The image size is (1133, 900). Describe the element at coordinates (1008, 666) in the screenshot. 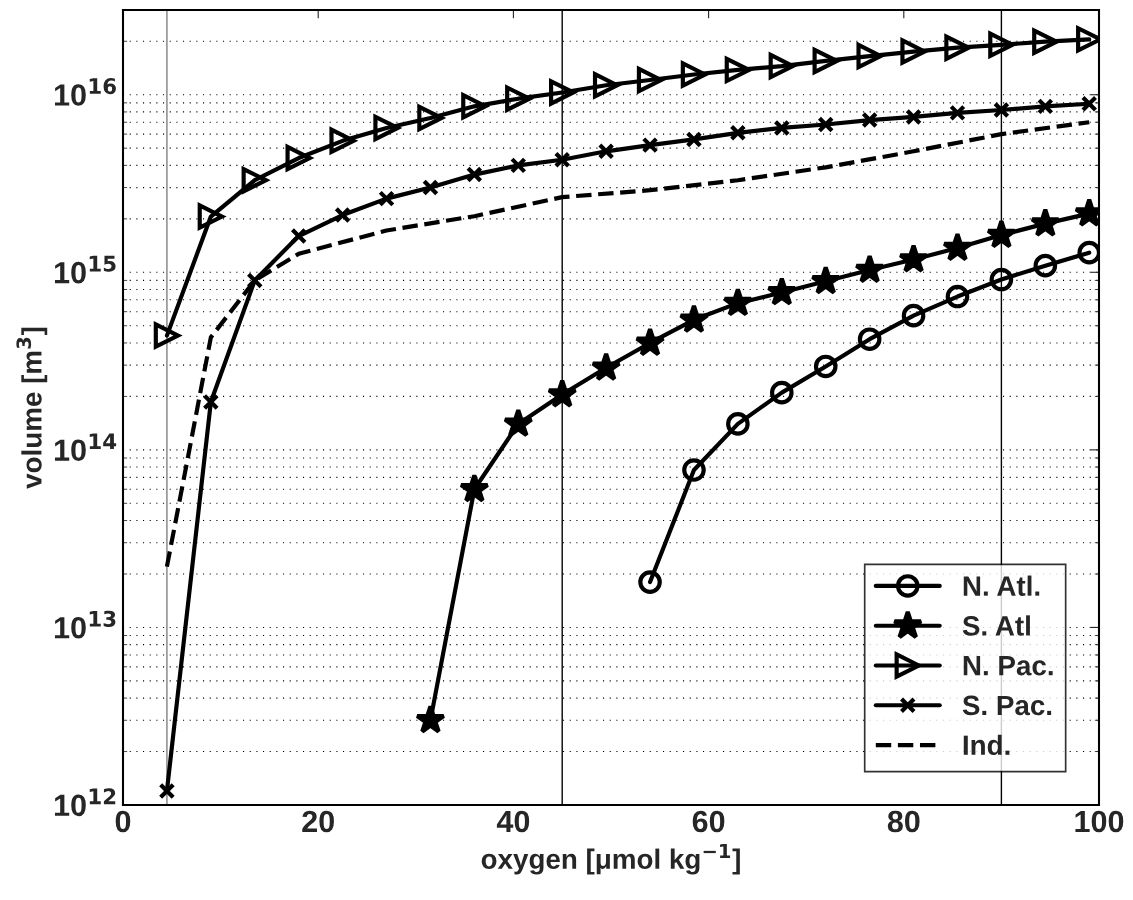

I see `legend-label: N. Pac.` at that location.